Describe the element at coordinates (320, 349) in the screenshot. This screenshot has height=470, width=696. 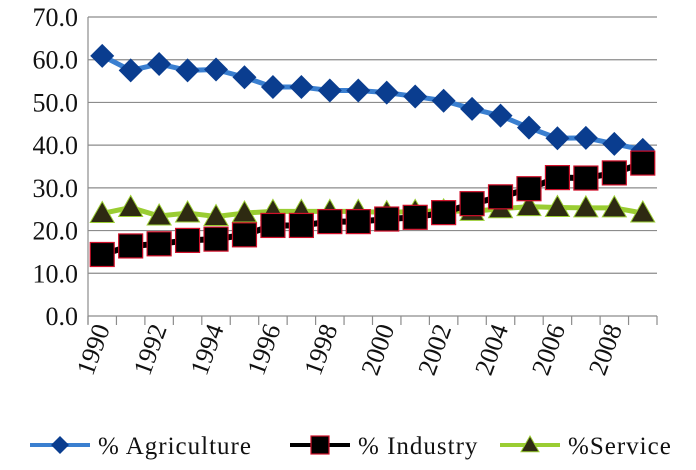
I see `x-tick-label: 1998` at that location.